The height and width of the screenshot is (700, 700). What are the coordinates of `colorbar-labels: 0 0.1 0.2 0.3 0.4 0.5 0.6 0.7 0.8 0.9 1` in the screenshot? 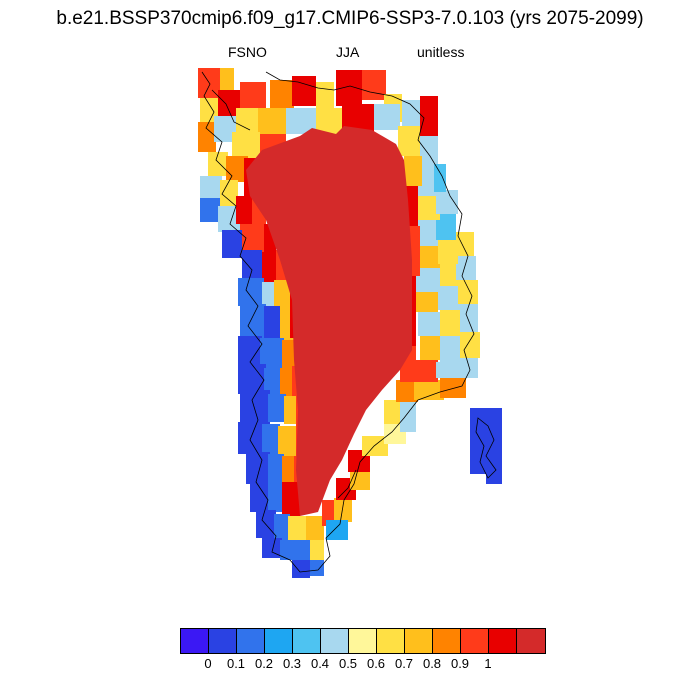 It's located at (350, 666).